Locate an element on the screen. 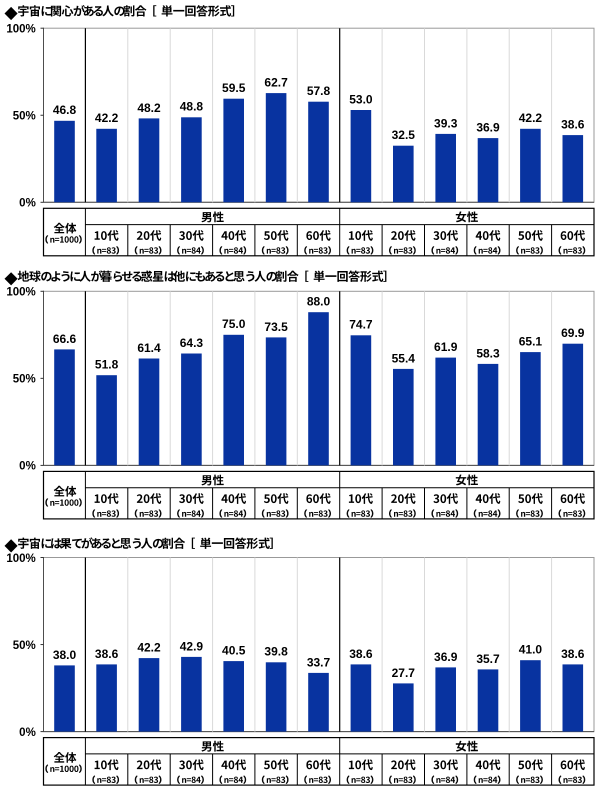 This screenshot has height=798, width=600. svg-text: 55.4 is located at coordinates (404, 358).